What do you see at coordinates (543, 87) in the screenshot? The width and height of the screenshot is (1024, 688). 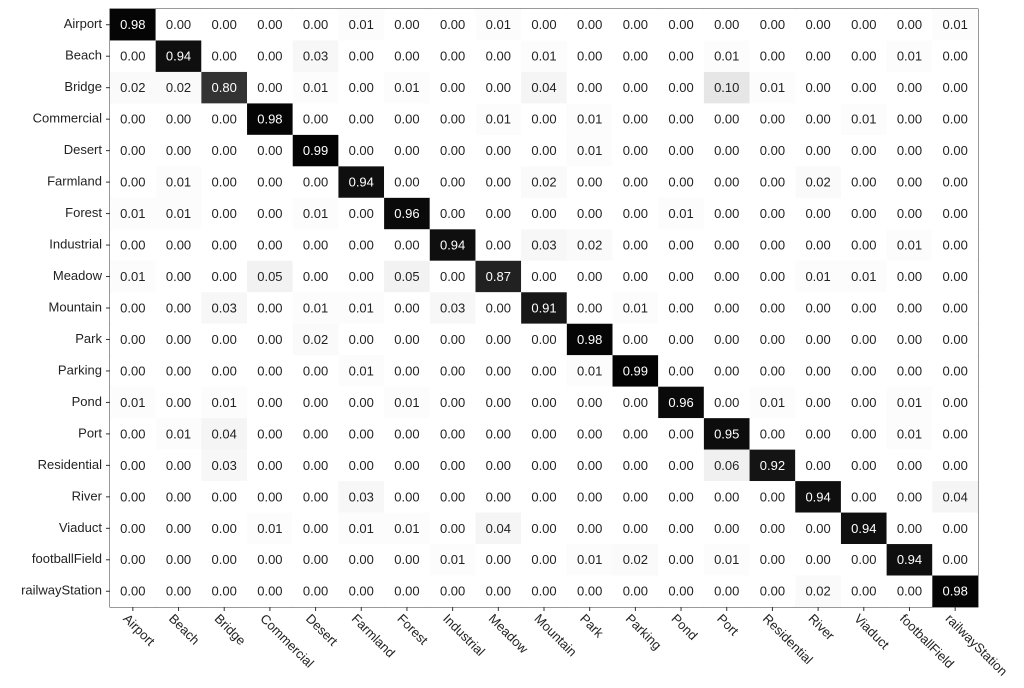 I see `cell-label: 0.04` at bounding box center [543, 87].